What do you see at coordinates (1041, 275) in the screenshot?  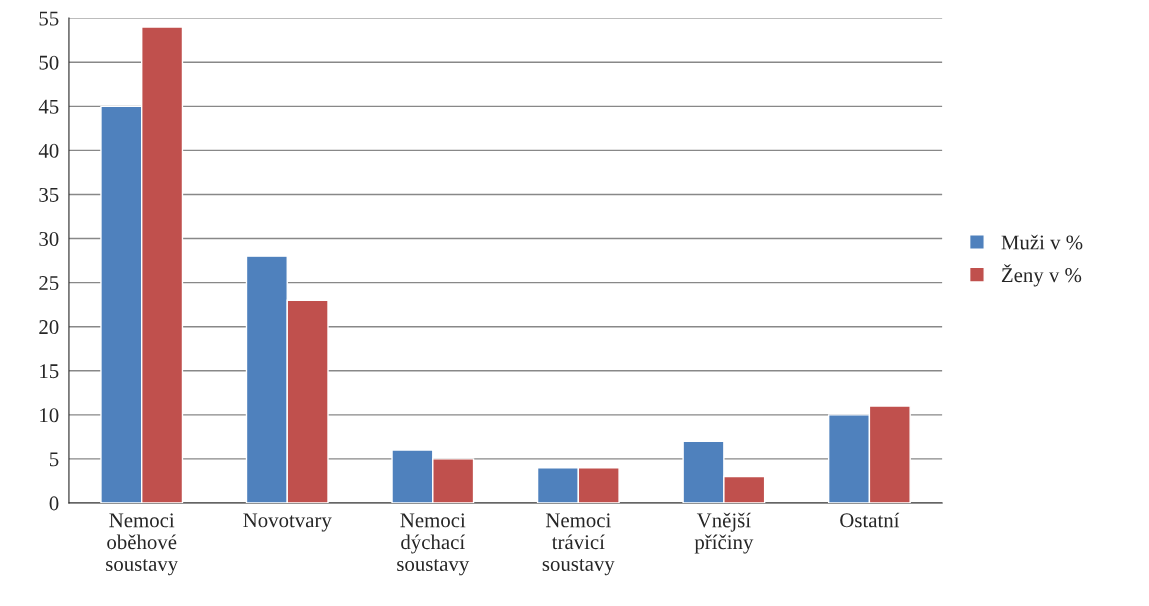 I see `legend-label: Ženy v %` at bounding box center [1041, 275].